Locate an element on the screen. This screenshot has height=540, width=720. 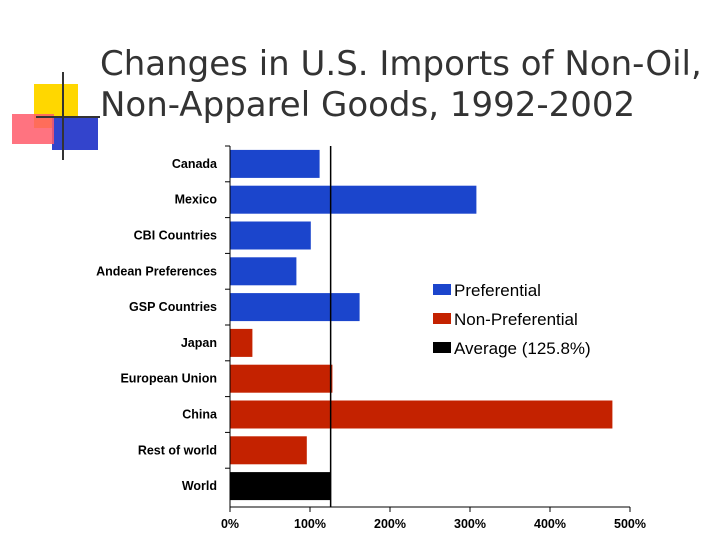
bar-japan is located at coordinates (241, 342).